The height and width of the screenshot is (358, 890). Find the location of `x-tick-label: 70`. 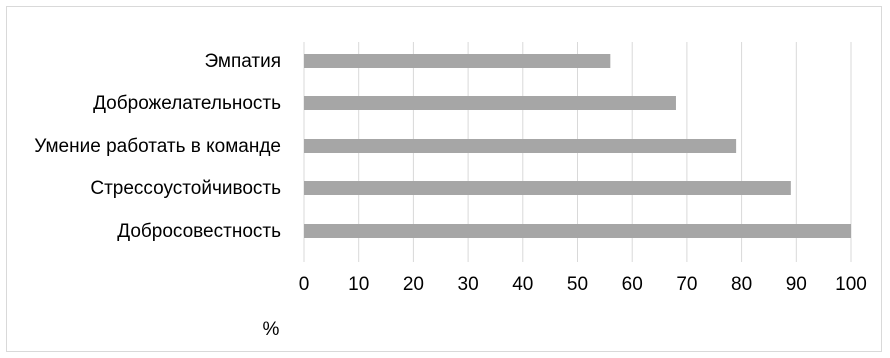

x-tick-label: 70 is located at coordinates (686, 284).